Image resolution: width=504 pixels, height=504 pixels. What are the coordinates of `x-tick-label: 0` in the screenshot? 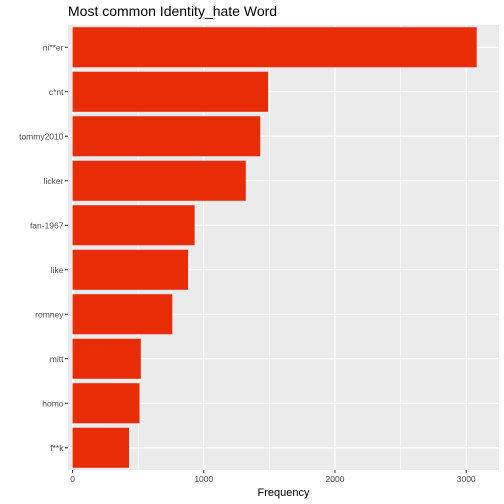 It's located at (72, 479).